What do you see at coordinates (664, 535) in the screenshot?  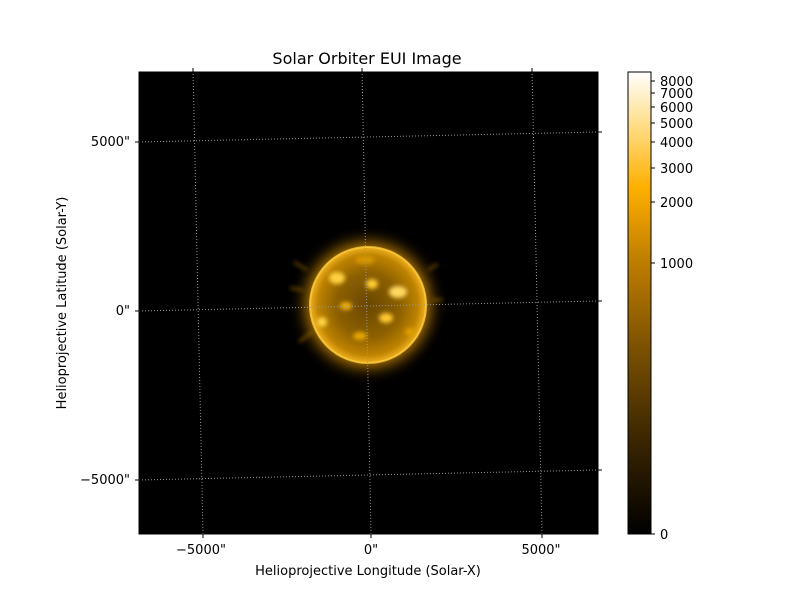 I see `colorbar-tick-label: 0` at bounding box center [664, 535].